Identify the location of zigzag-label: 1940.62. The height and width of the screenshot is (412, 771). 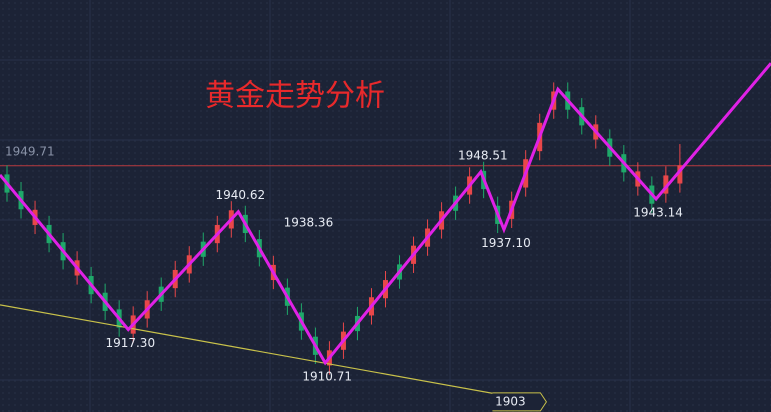
(240, 195).